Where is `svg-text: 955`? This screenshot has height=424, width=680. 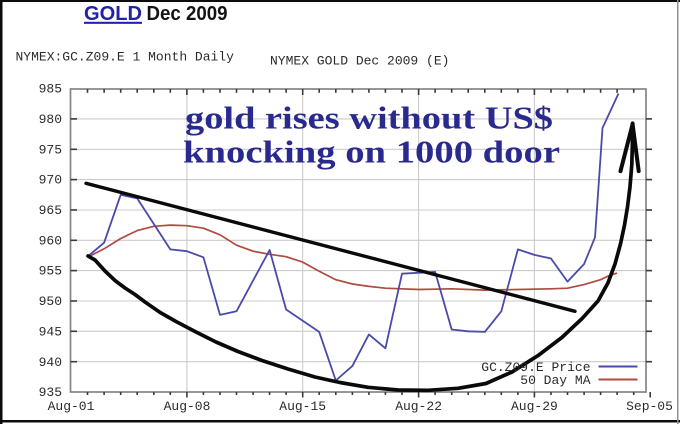 svg-text: 955 is located at coordinates (50, 271).